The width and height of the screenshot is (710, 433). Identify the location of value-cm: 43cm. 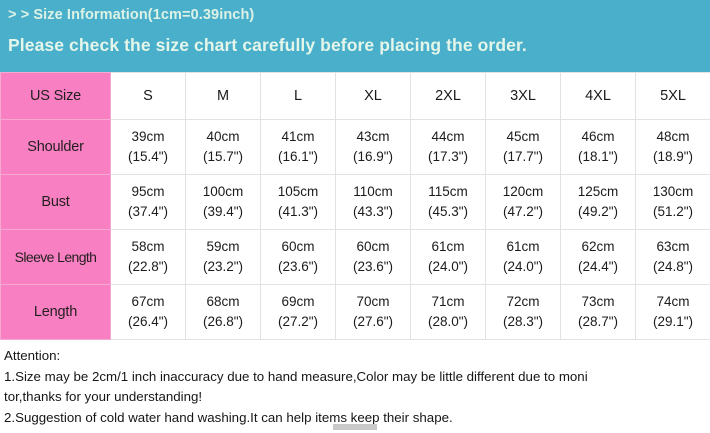
(373, 136).